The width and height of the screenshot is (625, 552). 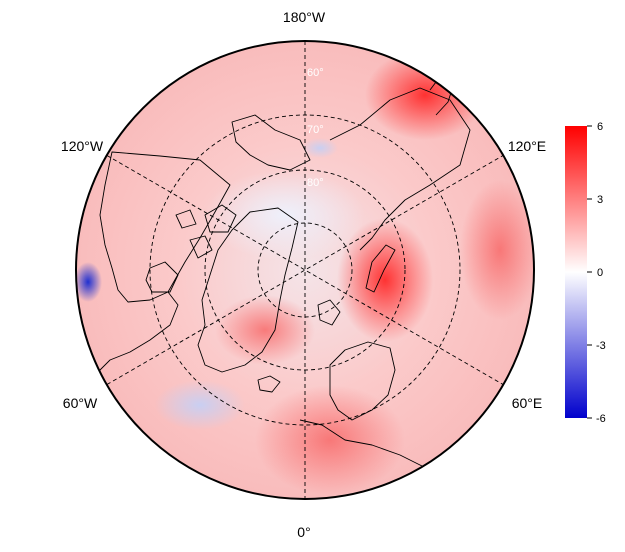 I want to click on colorbar-tick-label: -3, so click(x=601, y=346).